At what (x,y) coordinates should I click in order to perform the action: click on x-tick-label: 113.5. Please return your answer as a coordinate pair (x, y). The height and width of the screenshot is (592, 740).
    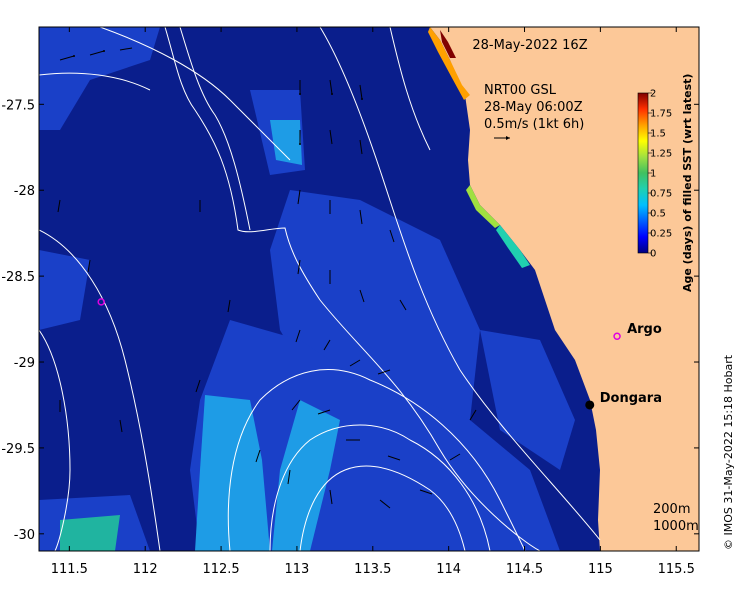
    Looking at the image, I should click on (372, 569).